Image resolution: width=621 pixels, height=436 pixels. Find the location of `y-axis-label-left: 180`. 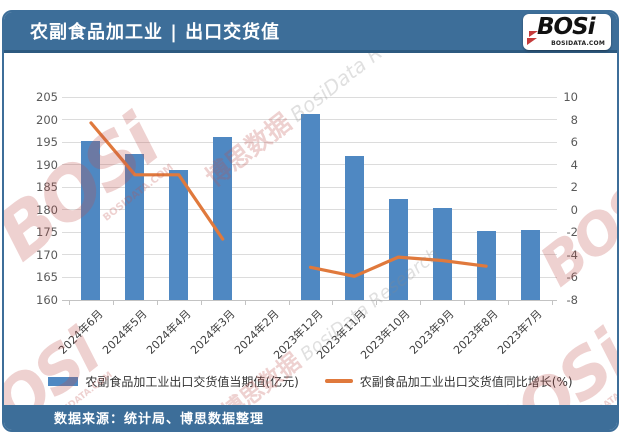

y-axis-label-left: 180 is located at coordinates (47, 209).